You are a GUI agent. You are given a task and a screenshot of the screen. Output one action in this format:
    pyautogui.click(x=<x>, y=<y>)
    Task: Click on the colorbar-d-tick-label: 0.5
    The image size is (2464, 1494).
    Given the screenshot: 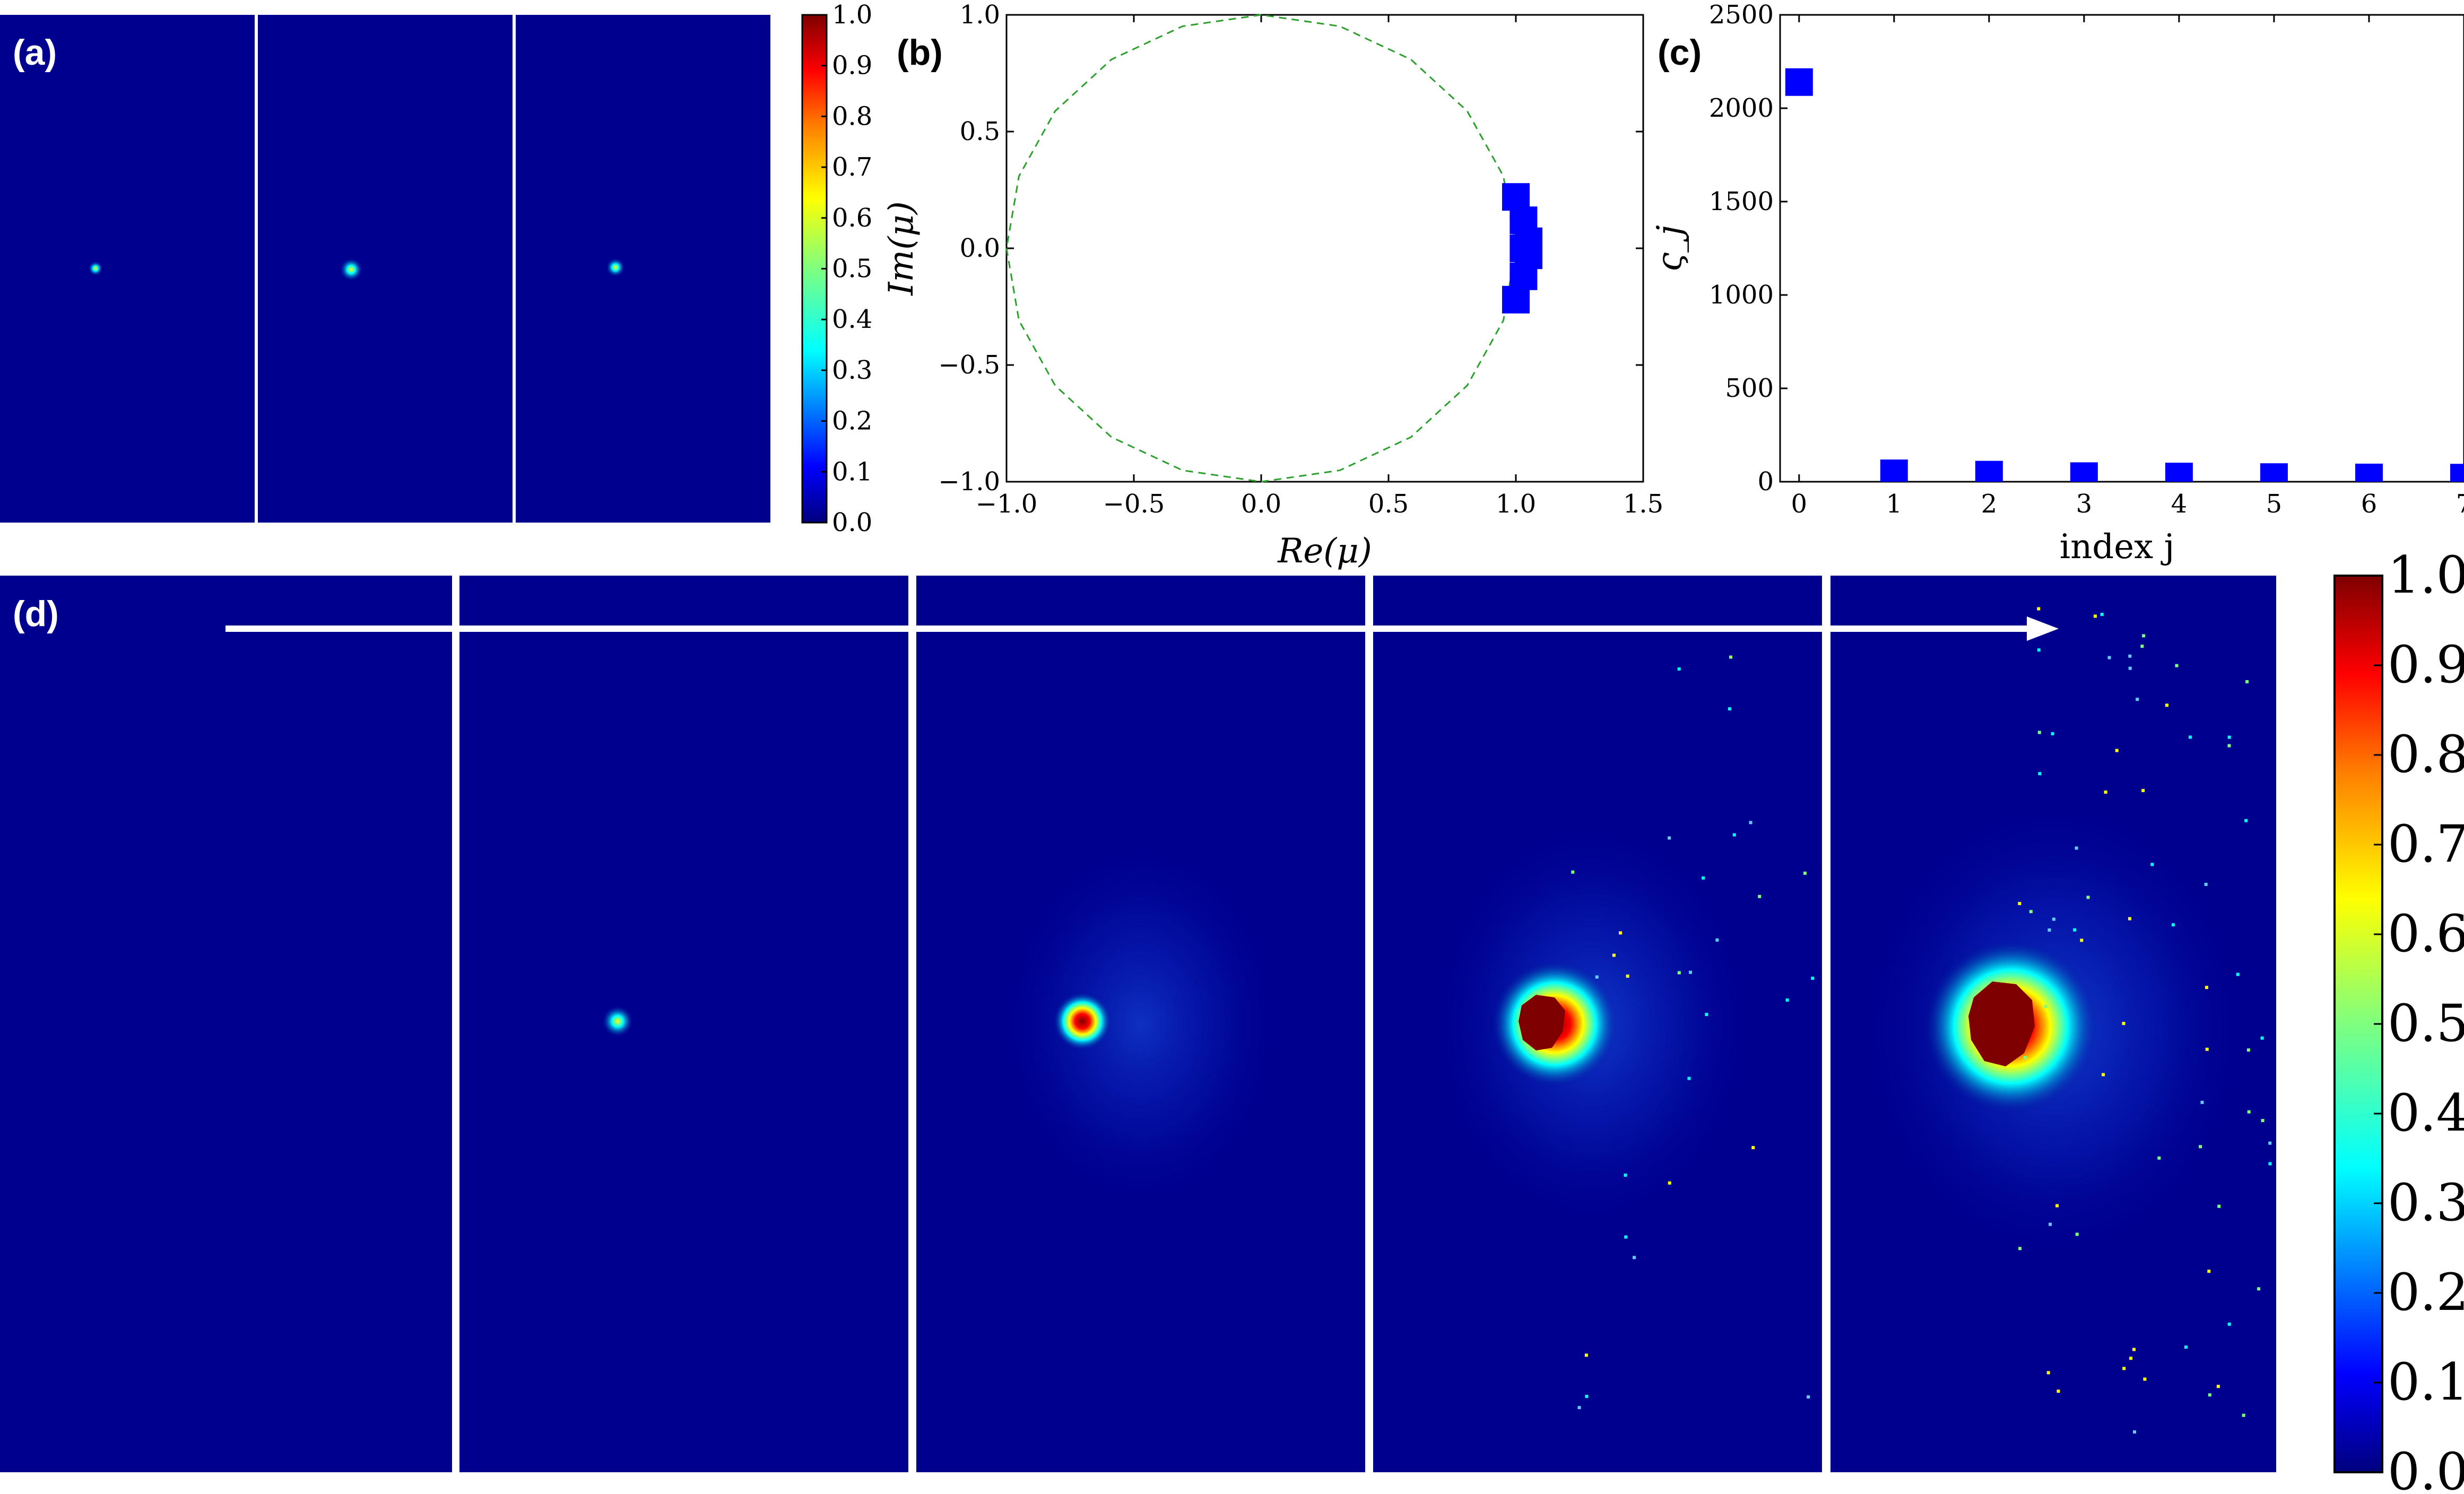 What is the action you would take?
    pyautogui.click(x=2426, y=1023)
    